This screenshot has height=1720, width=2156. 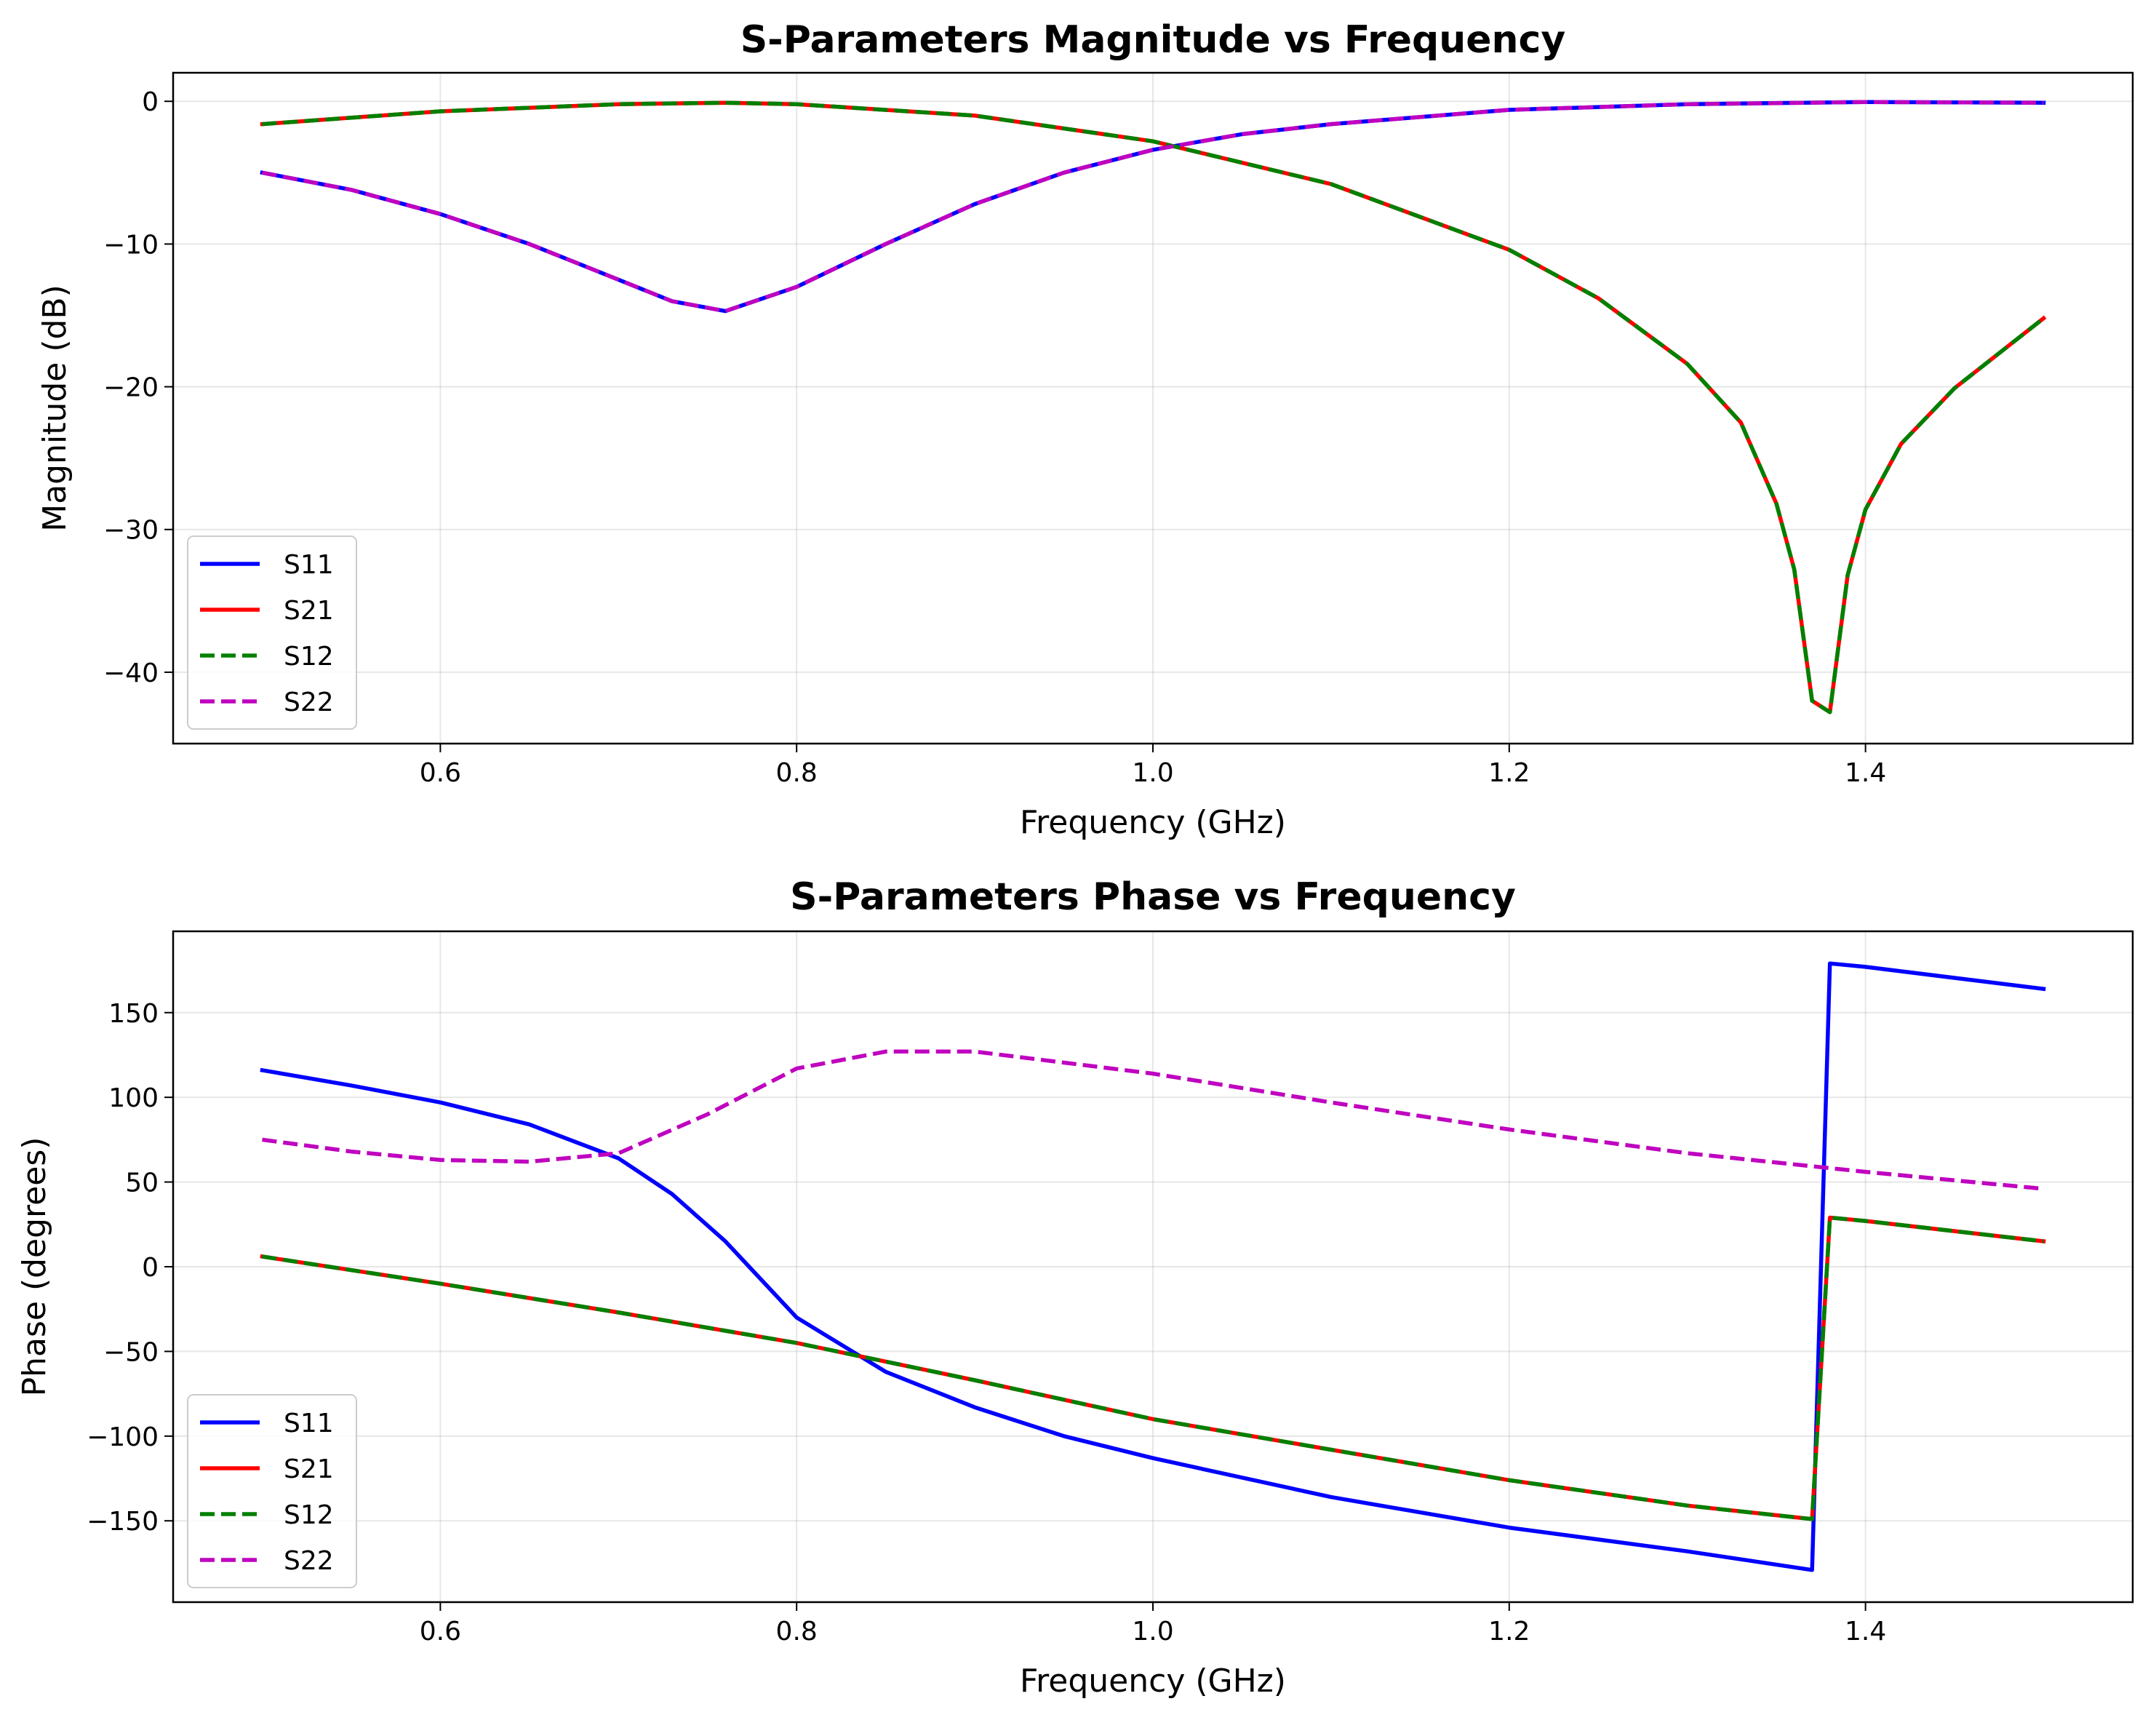 What do you see at coordinates (309, 1424) in the screenshot?
I see `phase-legend-label-s11: S11` at bounding box center [309, 1424].